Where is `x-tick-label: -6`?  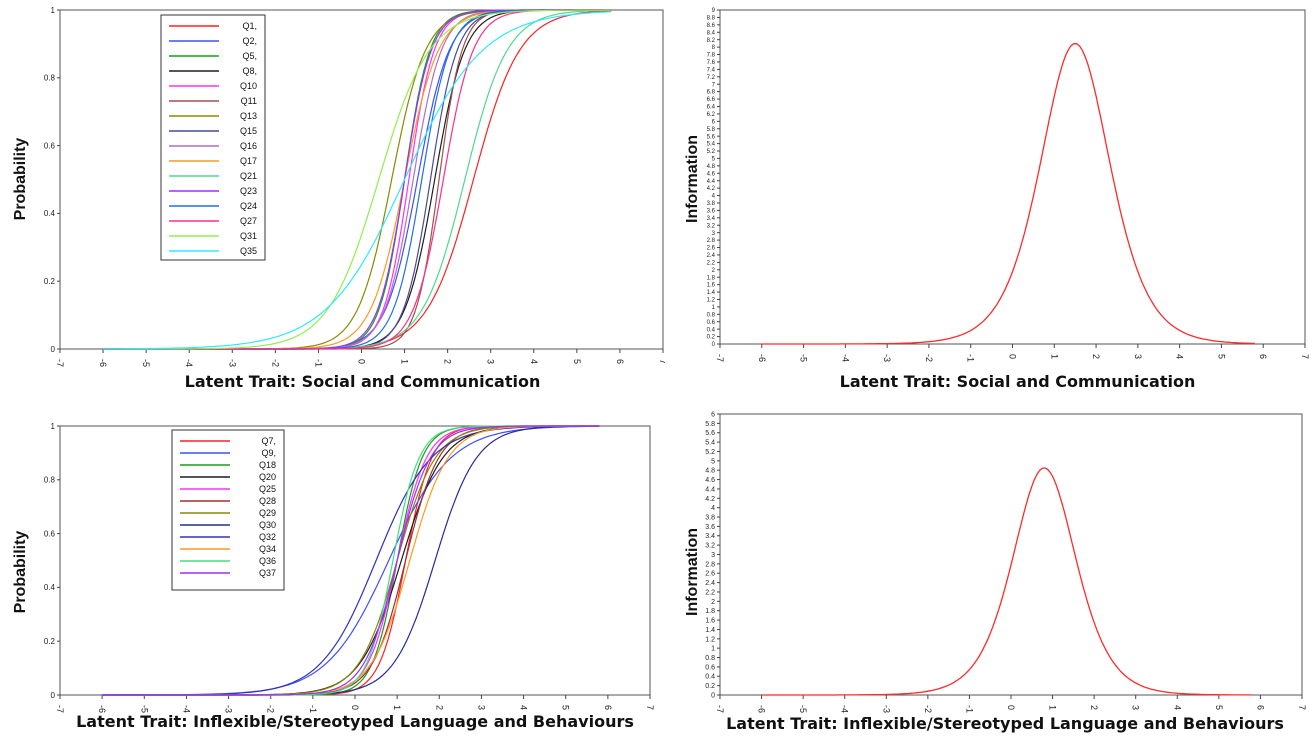 x-tick-label: -6 is located at coordinates (762, 358).